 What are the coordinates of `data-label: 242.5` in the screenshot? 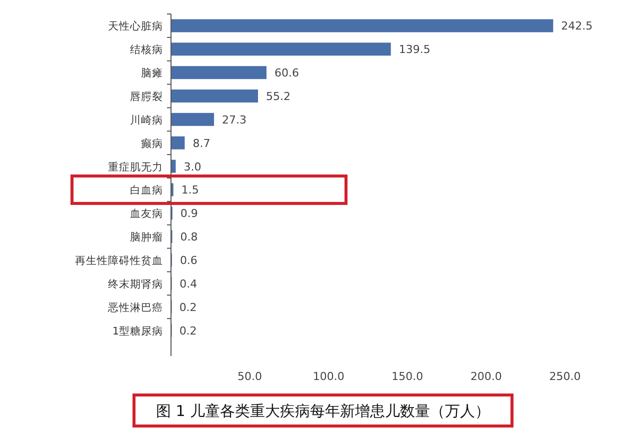 It's located at (577, 26).